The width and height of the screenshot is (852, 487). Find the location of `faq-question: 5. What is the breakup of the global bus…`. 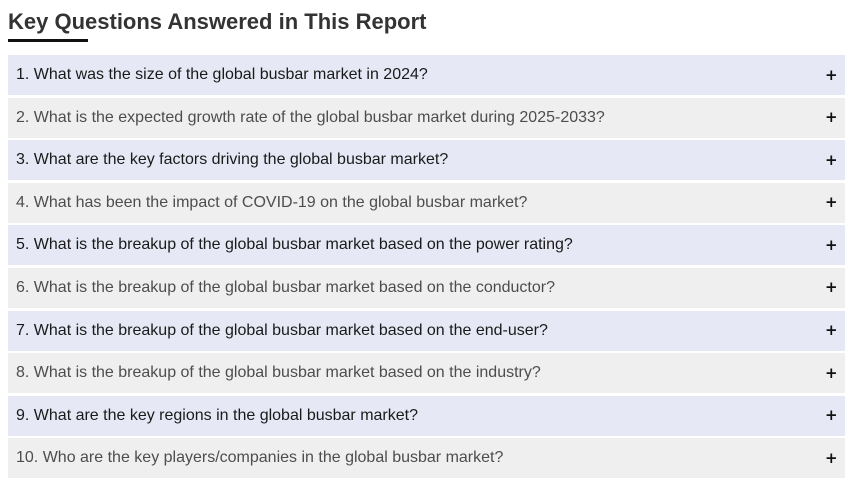

faq-question: 5. What is the breakup of the global bus… is located at coordinates (294, 245).